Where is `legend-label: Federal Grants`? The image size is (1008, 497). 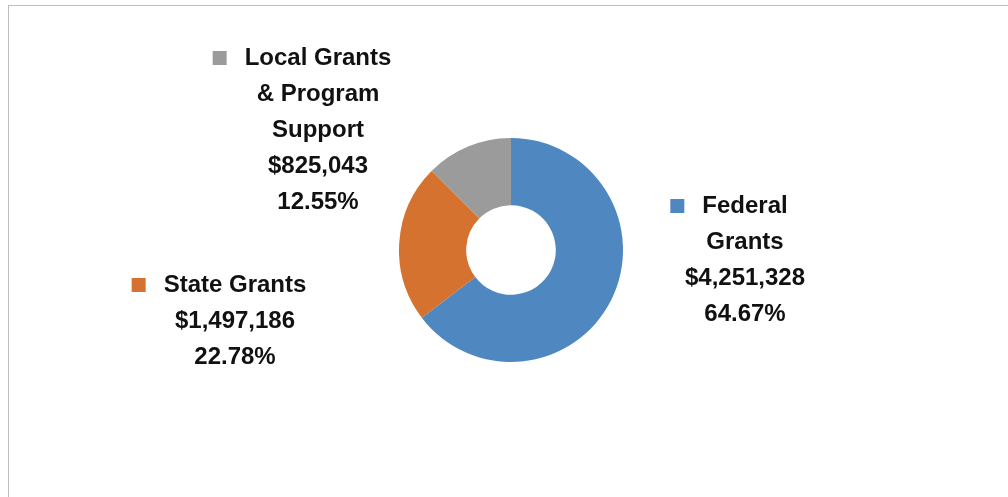
legend-label: Federal Grants is located at coordinates (745, 222).